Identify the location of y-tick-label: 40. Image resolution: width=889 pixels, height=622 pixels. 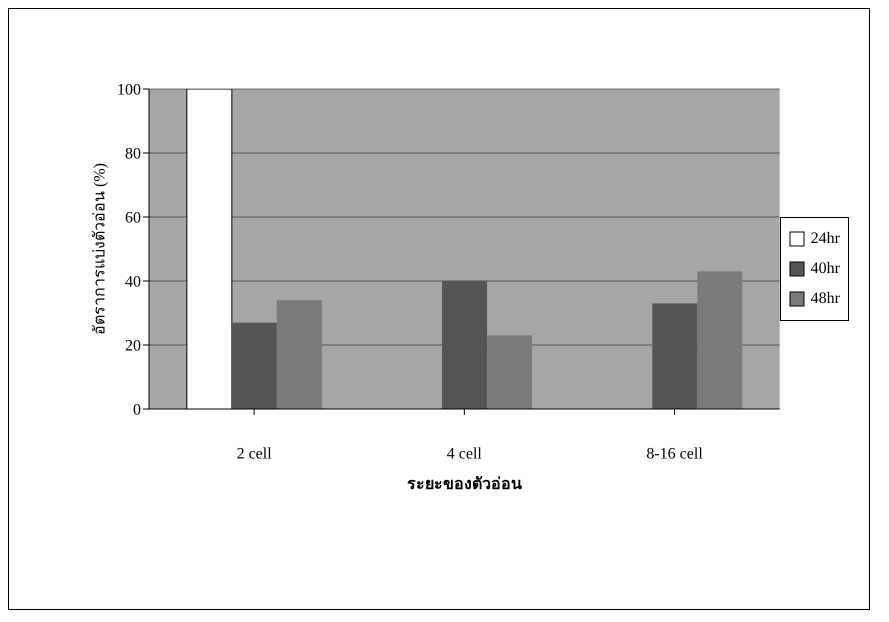
(133, 282).